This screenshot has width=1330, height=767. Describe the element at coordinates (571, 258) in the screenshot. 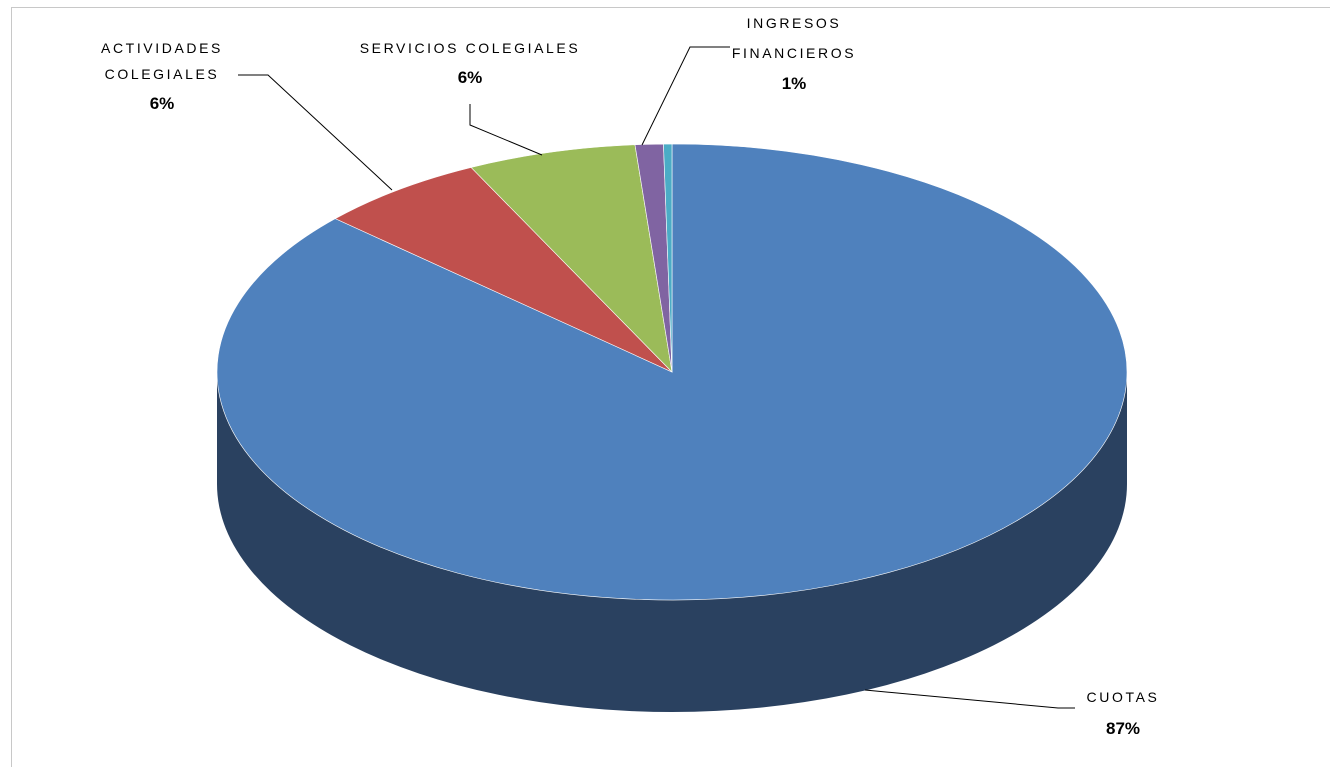

I see `pie-slice-servicios-colegiales` at that location.